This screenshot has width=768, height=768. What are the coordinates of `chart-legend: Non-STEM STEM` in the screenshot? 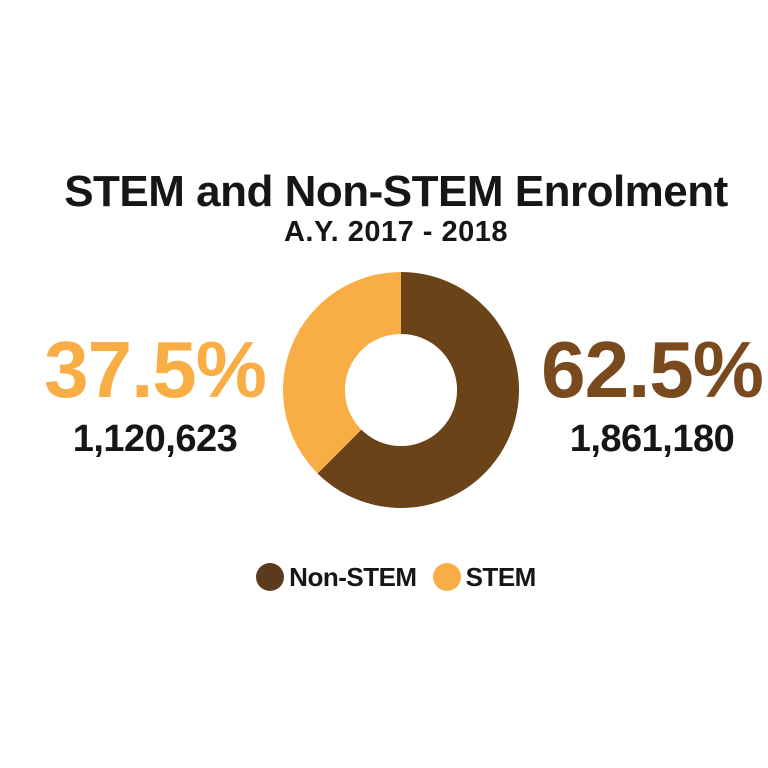 It's located at (396, 577).